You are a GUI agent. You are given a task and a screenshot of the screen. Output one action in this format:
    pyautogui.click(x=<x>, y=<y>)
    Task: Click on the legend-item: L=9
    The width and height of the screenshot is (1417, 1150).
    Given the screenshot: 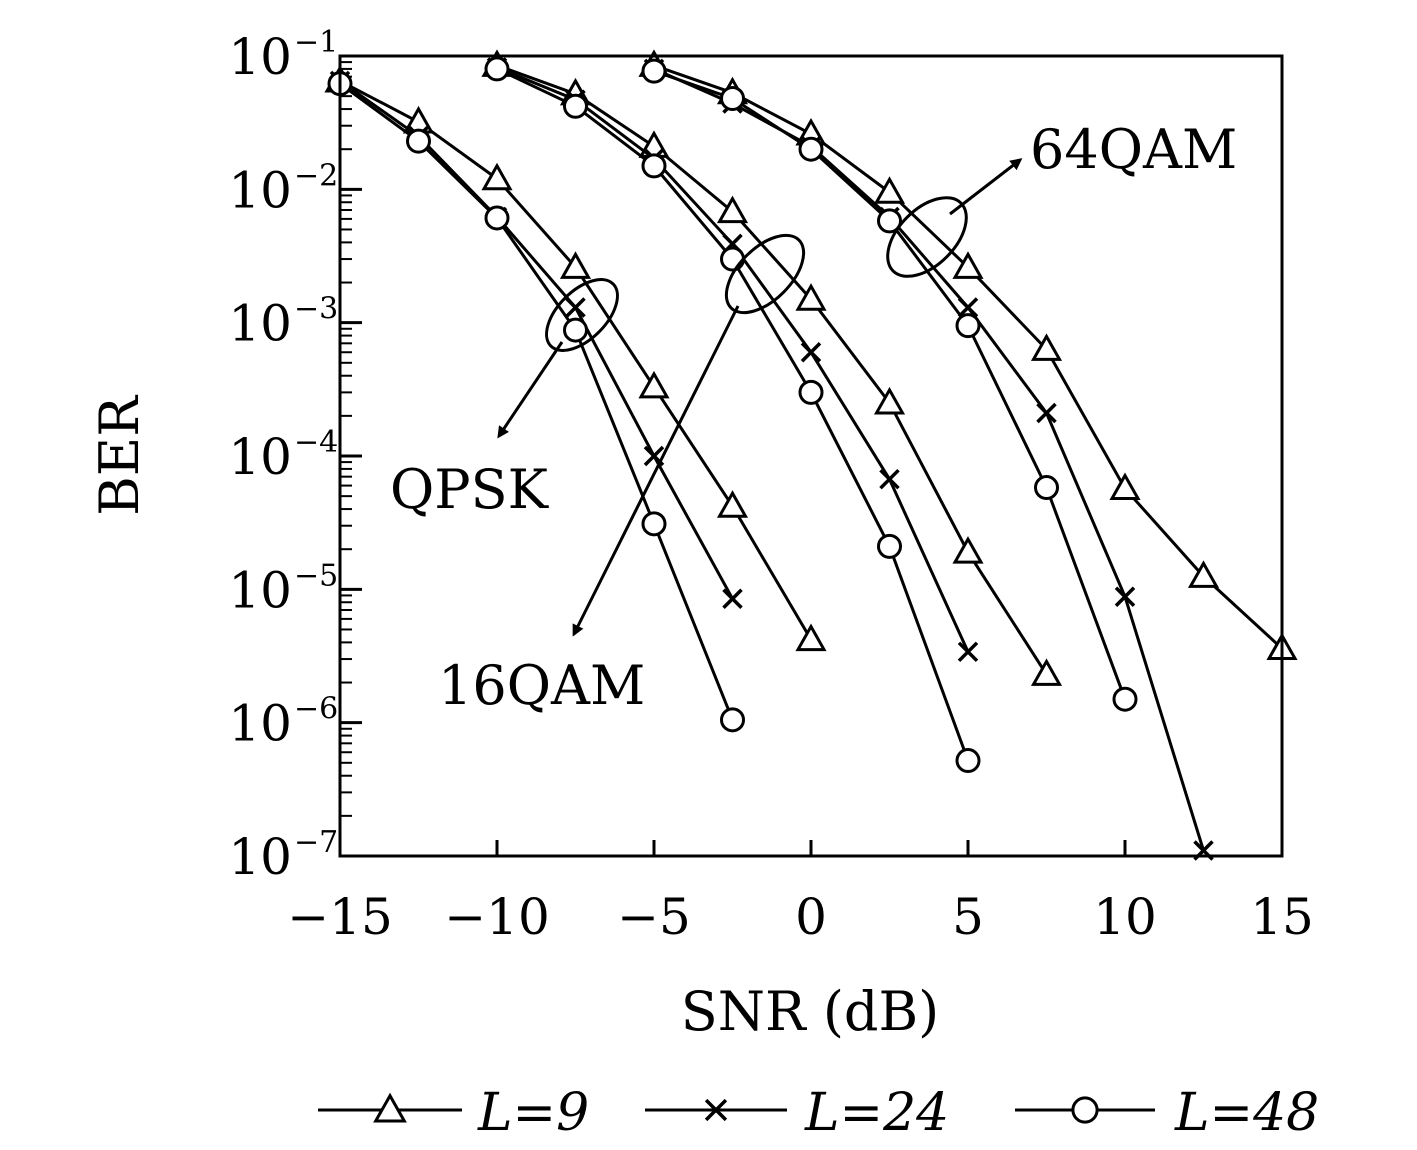 What is the action you would take?
    pyautogui.click(x=453, y=1113)
    